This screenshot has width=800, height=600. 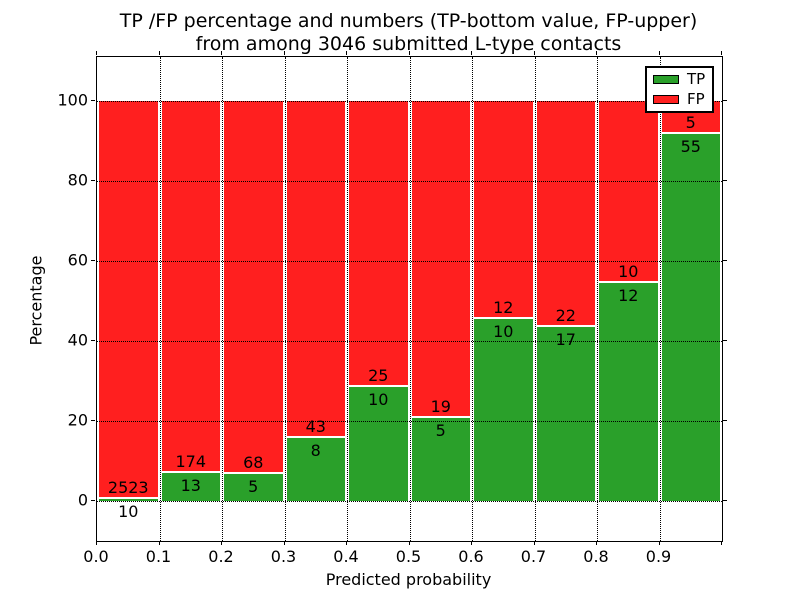 I want to click on tp-count-label: 12, so click(x=628, y=295).